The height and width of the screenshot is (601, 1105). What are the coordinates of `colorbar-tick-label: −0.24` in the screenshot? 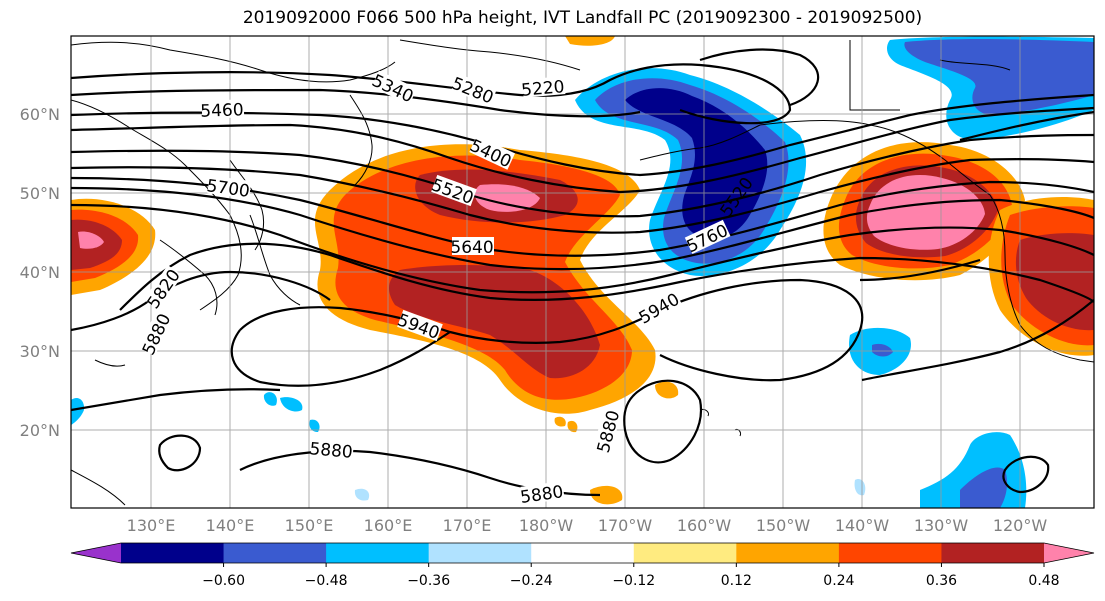 It's located at (531, 581).